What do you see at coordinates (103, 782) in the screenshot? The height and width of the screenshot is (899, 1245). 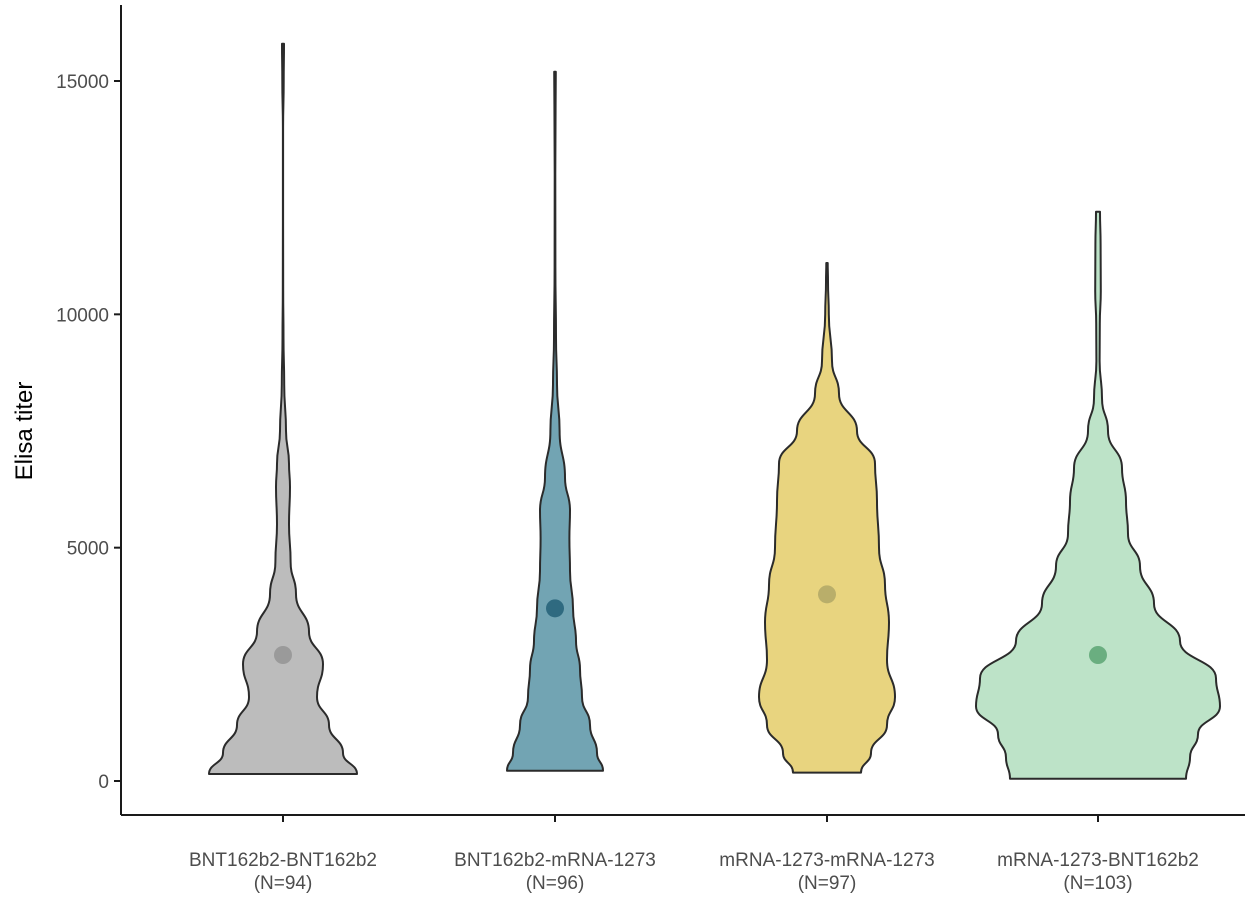 I see `y-tick-label: 0` at bounding box center [103, 782].